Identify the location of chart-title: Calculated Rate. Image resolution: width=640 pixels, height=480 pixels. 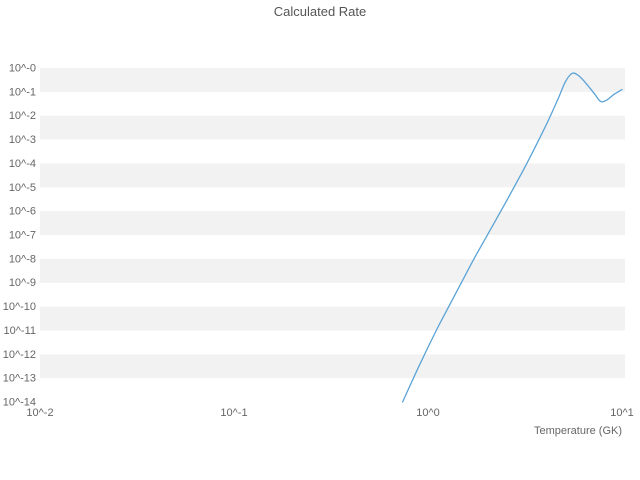
(320, 11).